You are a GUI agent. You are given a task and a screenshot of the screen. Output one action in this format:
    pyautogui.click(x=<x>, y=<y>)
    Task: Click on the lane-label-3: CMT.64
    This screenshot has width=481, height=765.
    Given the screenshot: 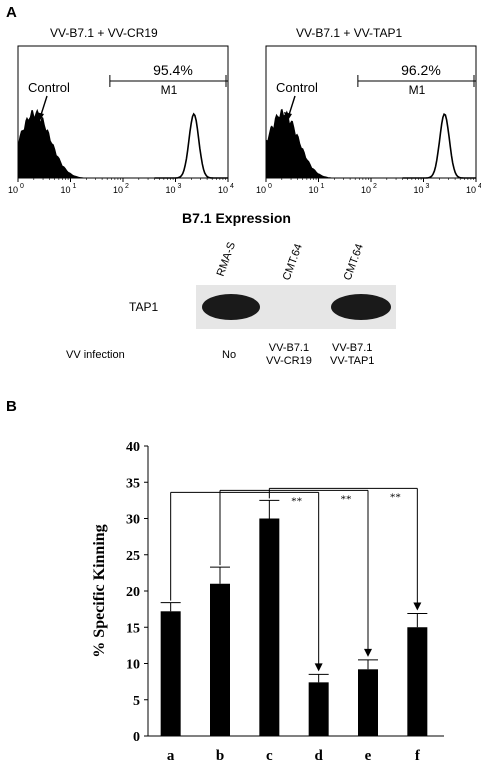 What is the action you would take?
    pyautogui.click(x=353, y=262)
    